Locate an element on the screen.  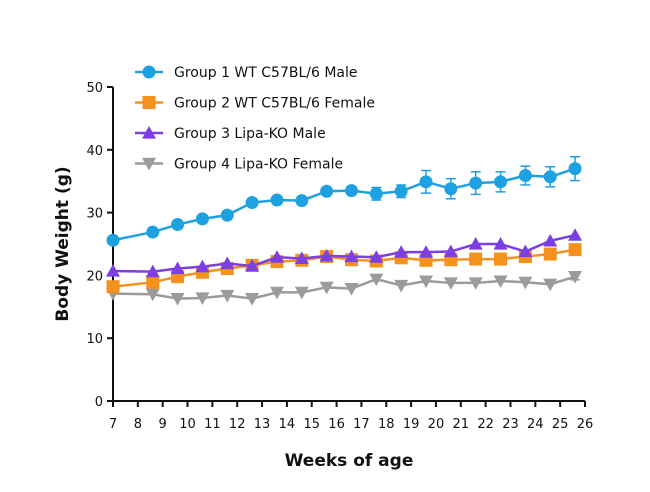
x-tick-label: 24 is located at coordinates (535, 424).